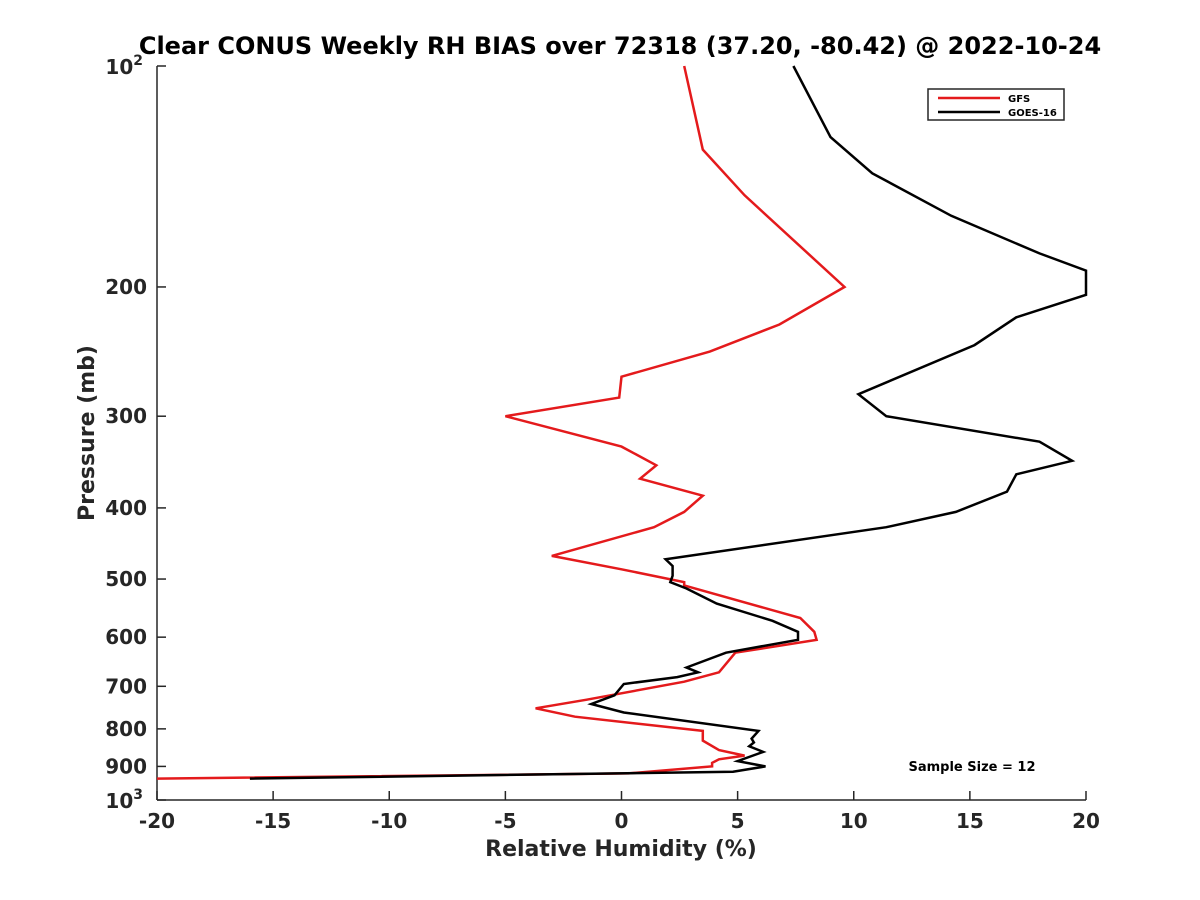 Image resolution: width=1200 pixels, height=900 pixels. Describe the element at coordinates (1019, 99) in the screenshot. I see `legend-label: GFS` at that location.